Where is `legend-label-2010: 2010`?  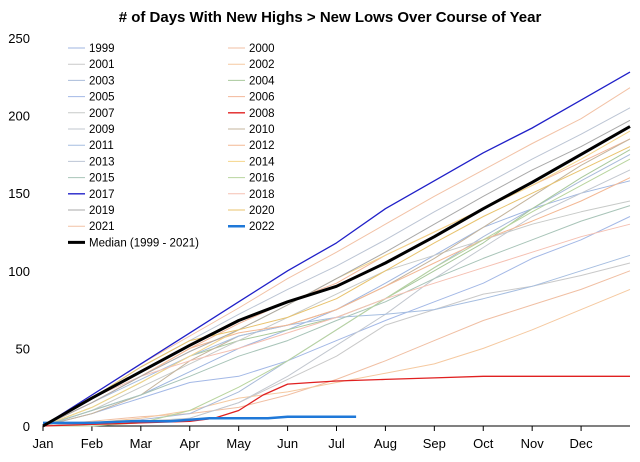 legend-label-2010: 2010 is located at coordinates (262, 130).